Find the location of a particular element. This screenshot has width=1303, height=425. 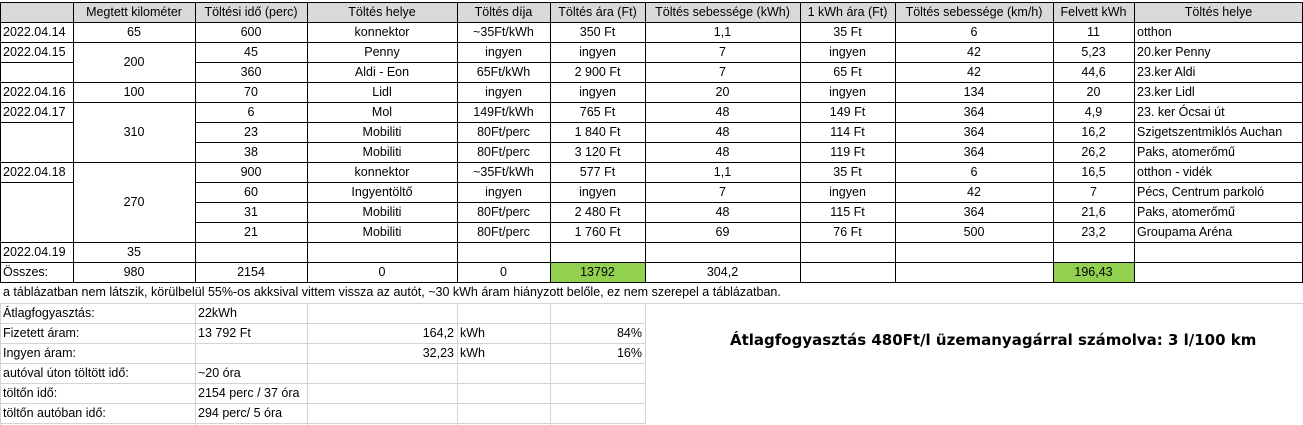

summary-percent: 16% is located at coordinates (629, 352).